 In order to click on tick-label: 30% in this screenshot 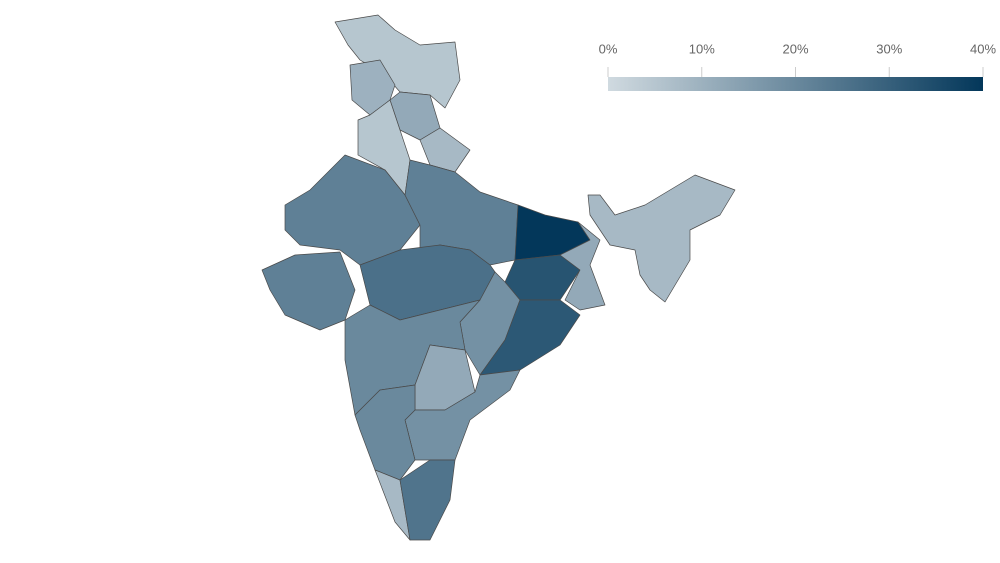, I will do `click(889, 48)`.